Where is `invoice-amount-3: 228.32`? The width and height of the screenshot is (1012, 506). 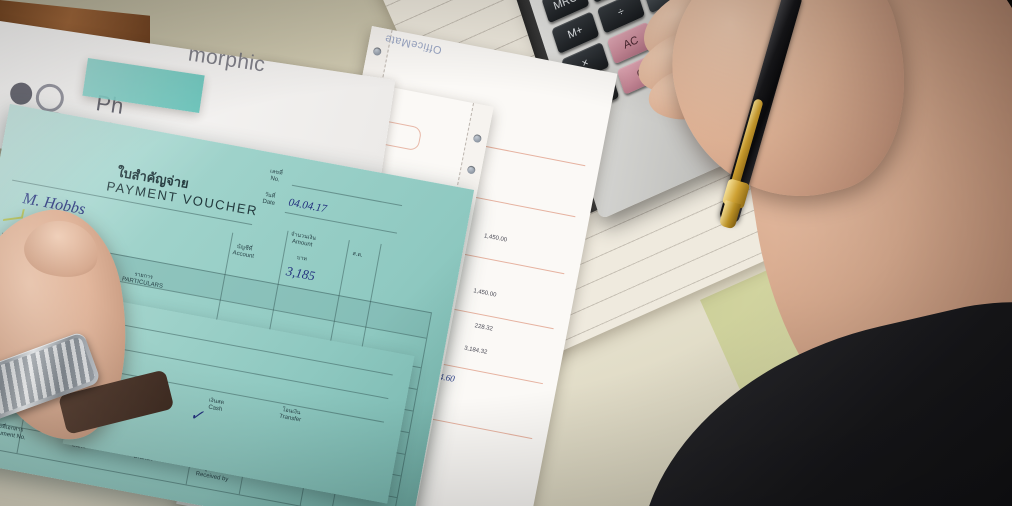
invoice-amount-3: 228.32 is located at coordinates (484, 328).